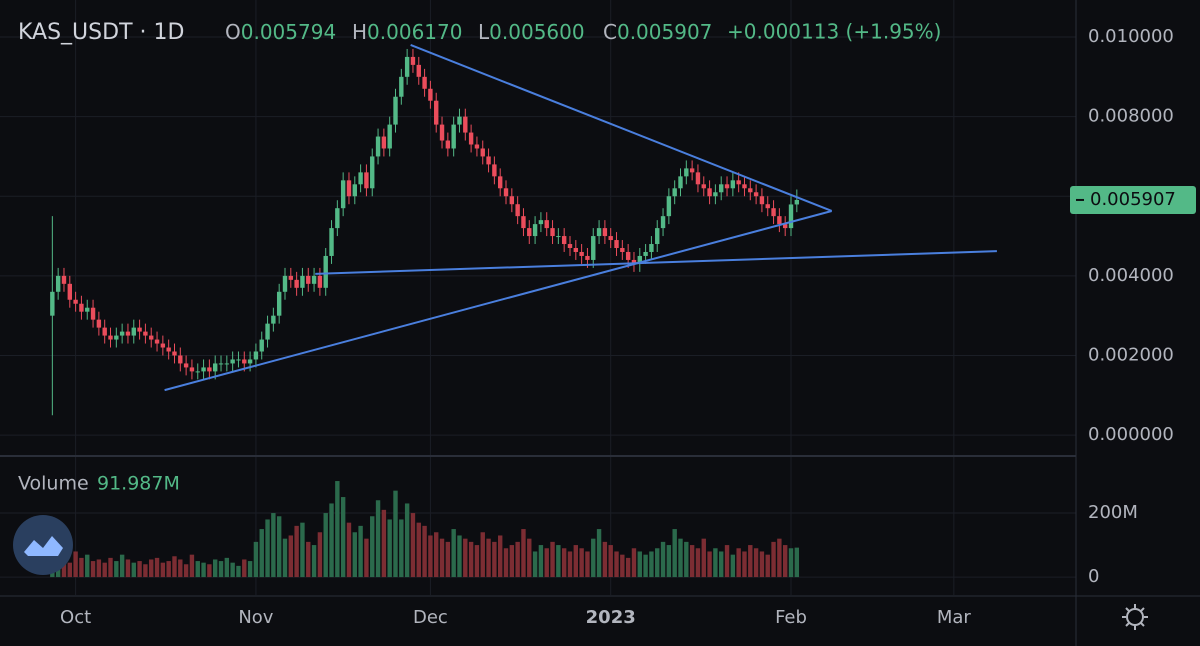  Describe the element at coordinates (531, 32) in the screenshot. I see `ohlc-item: L0.005600` at that location.